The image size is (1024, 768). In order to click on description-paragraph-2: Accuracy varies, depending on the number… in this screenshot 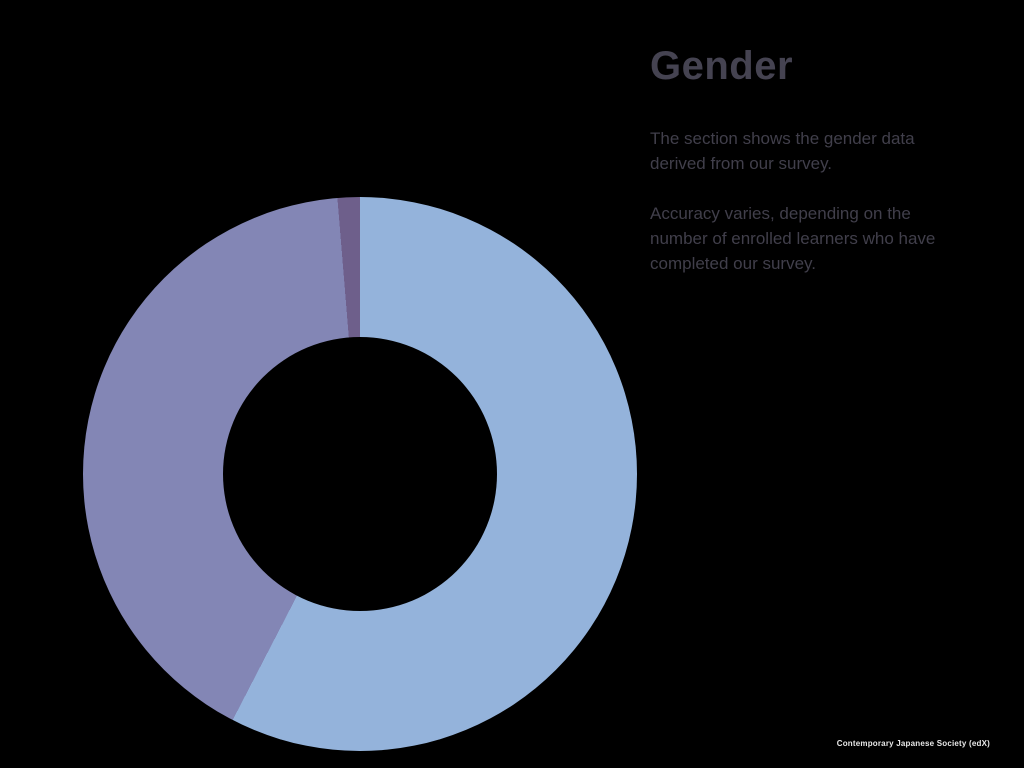, I will do `click(793, 238)`.